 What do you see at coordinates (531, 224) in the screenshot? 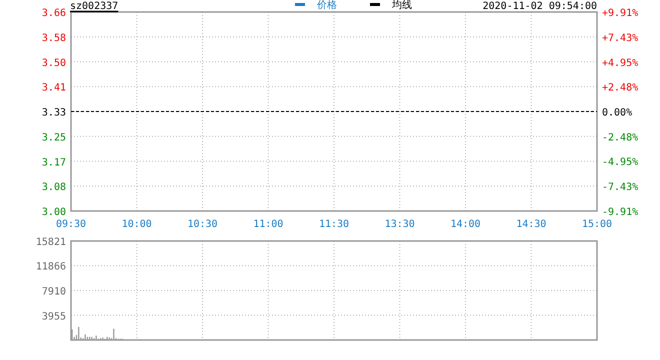
I see `x-tick-label: 14:30` at bounding box center [531, 224].